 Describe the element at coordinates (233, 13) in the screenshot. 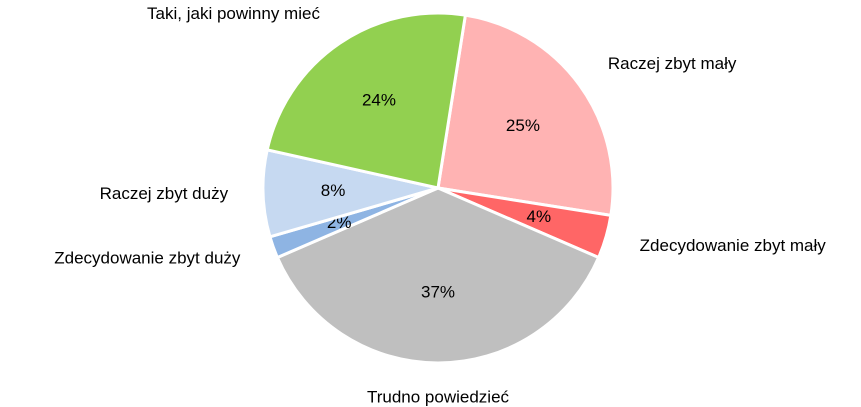

I see `category-label: Taki, jaki powinny mieć` at that location.